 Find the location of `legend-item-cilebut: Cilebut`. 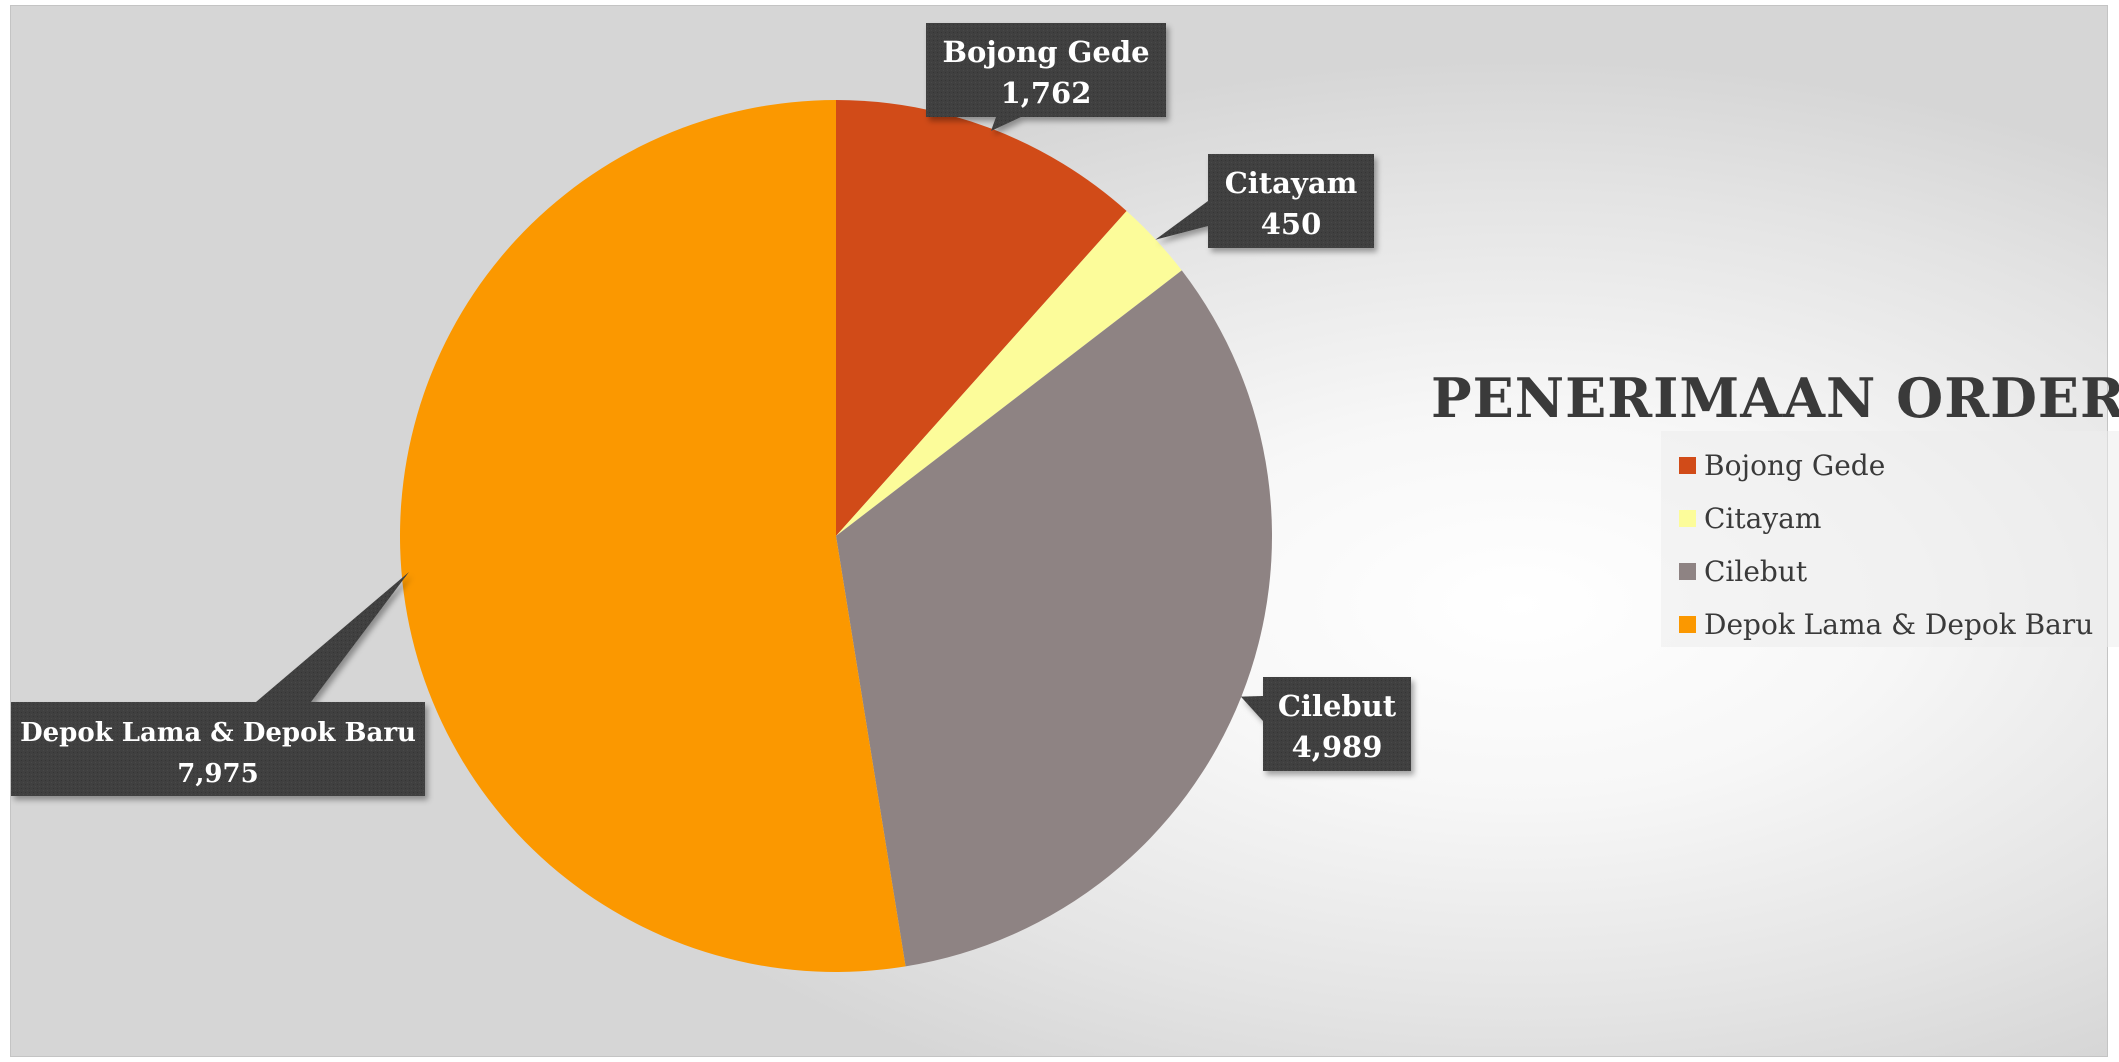

legend-item-cilebut: Cilebut is located at coordinates (1890, 571).